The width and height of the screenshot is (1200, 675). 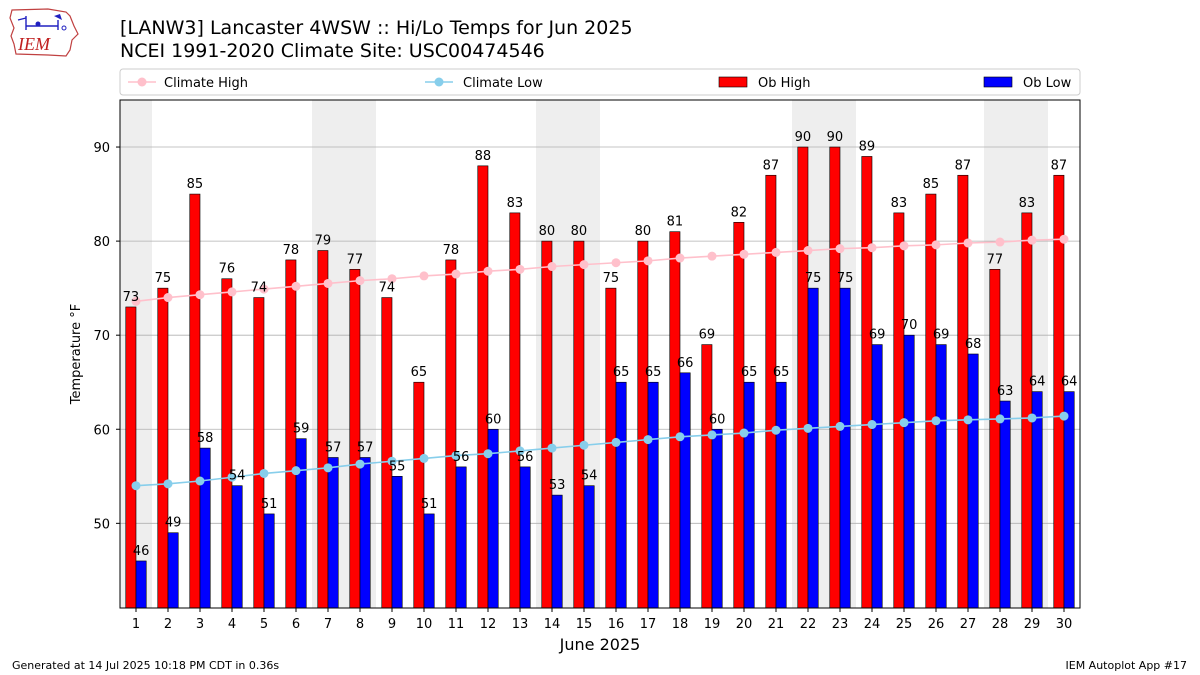 I want to click on legend-ob-high-label: Ob High, so click(x=784, y=83).